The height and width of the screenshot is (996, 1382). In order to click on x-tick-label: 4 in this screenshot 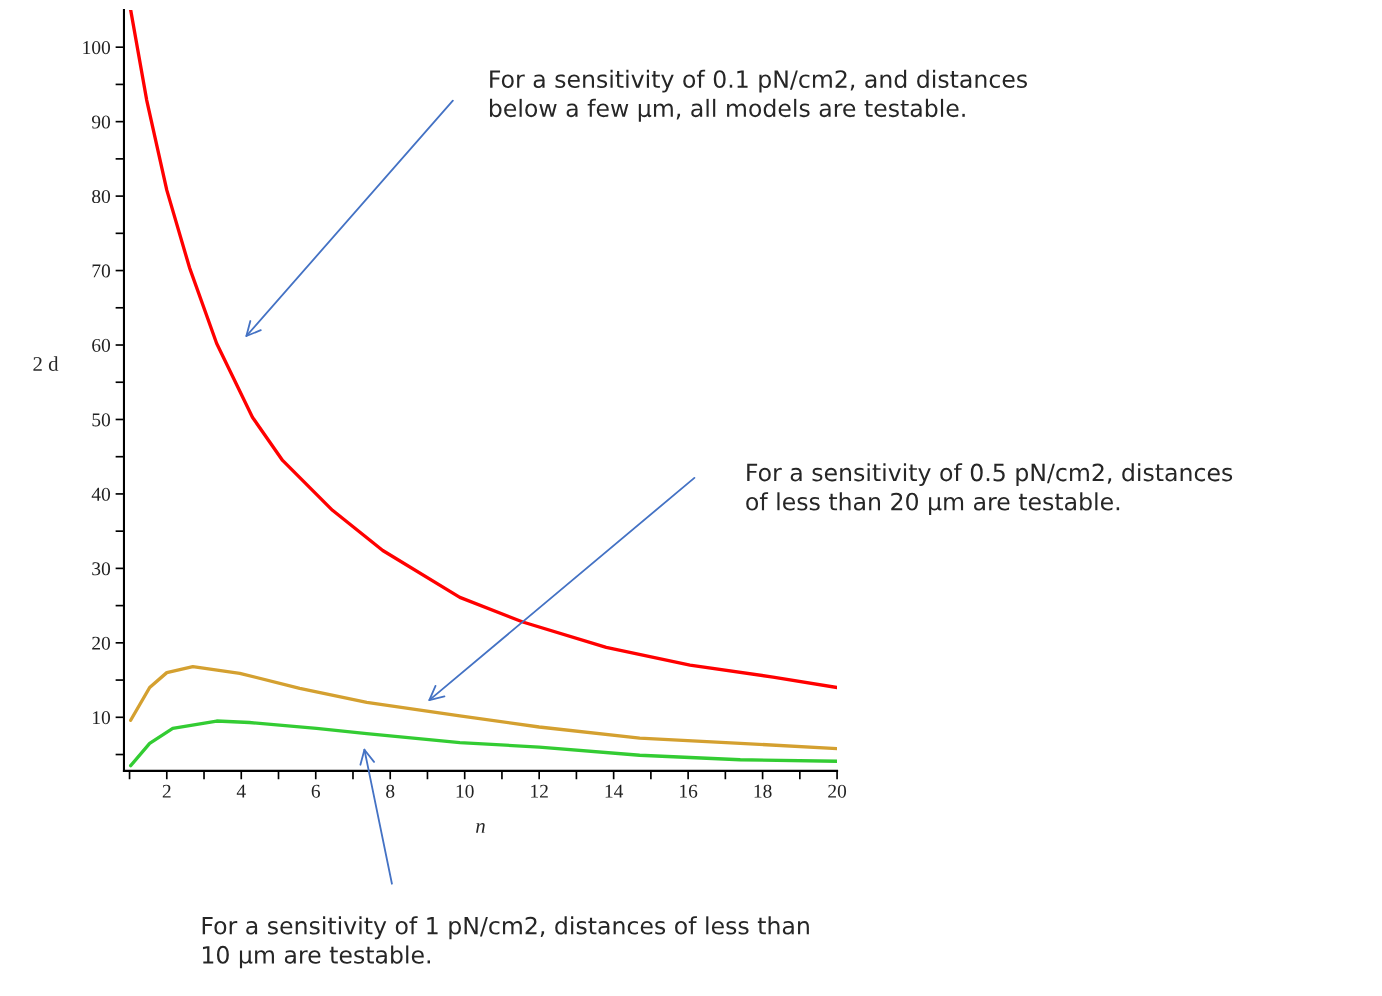, I will do `click(241, 791)`.